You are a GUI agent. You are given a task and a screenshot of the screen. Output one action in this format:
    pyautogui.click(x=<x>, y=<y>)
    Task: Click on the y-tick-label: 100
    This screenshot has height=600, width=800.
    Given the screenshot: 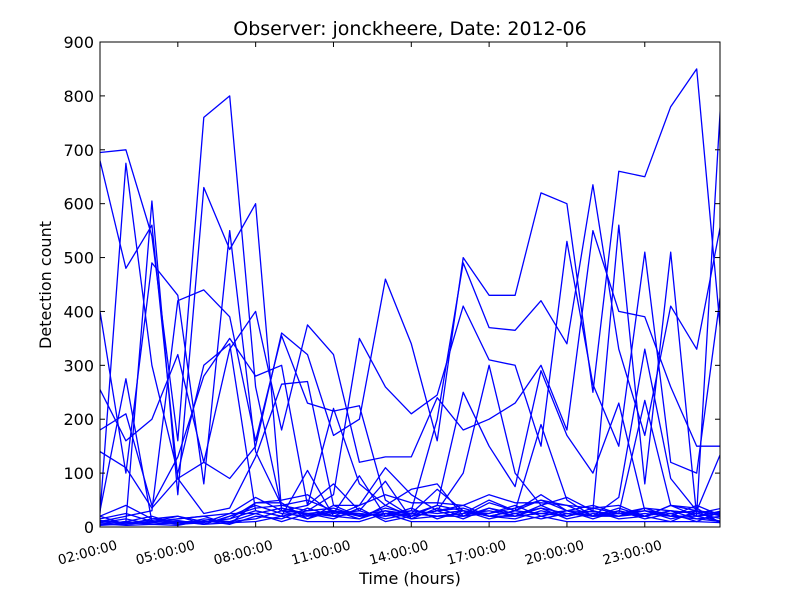 What is the action you would take?
    pyautogui.click(x=78, y=473)
    